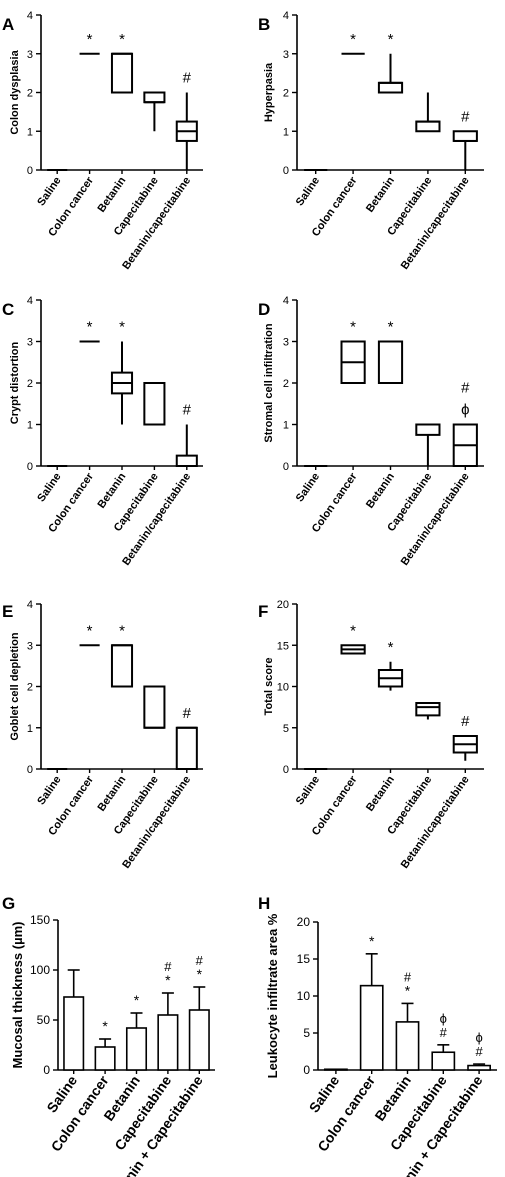  What do you see at coordinates (187, 78) in the screenshot?
I see `panel-a-significance-4: #` at bounding box center [187, 78].